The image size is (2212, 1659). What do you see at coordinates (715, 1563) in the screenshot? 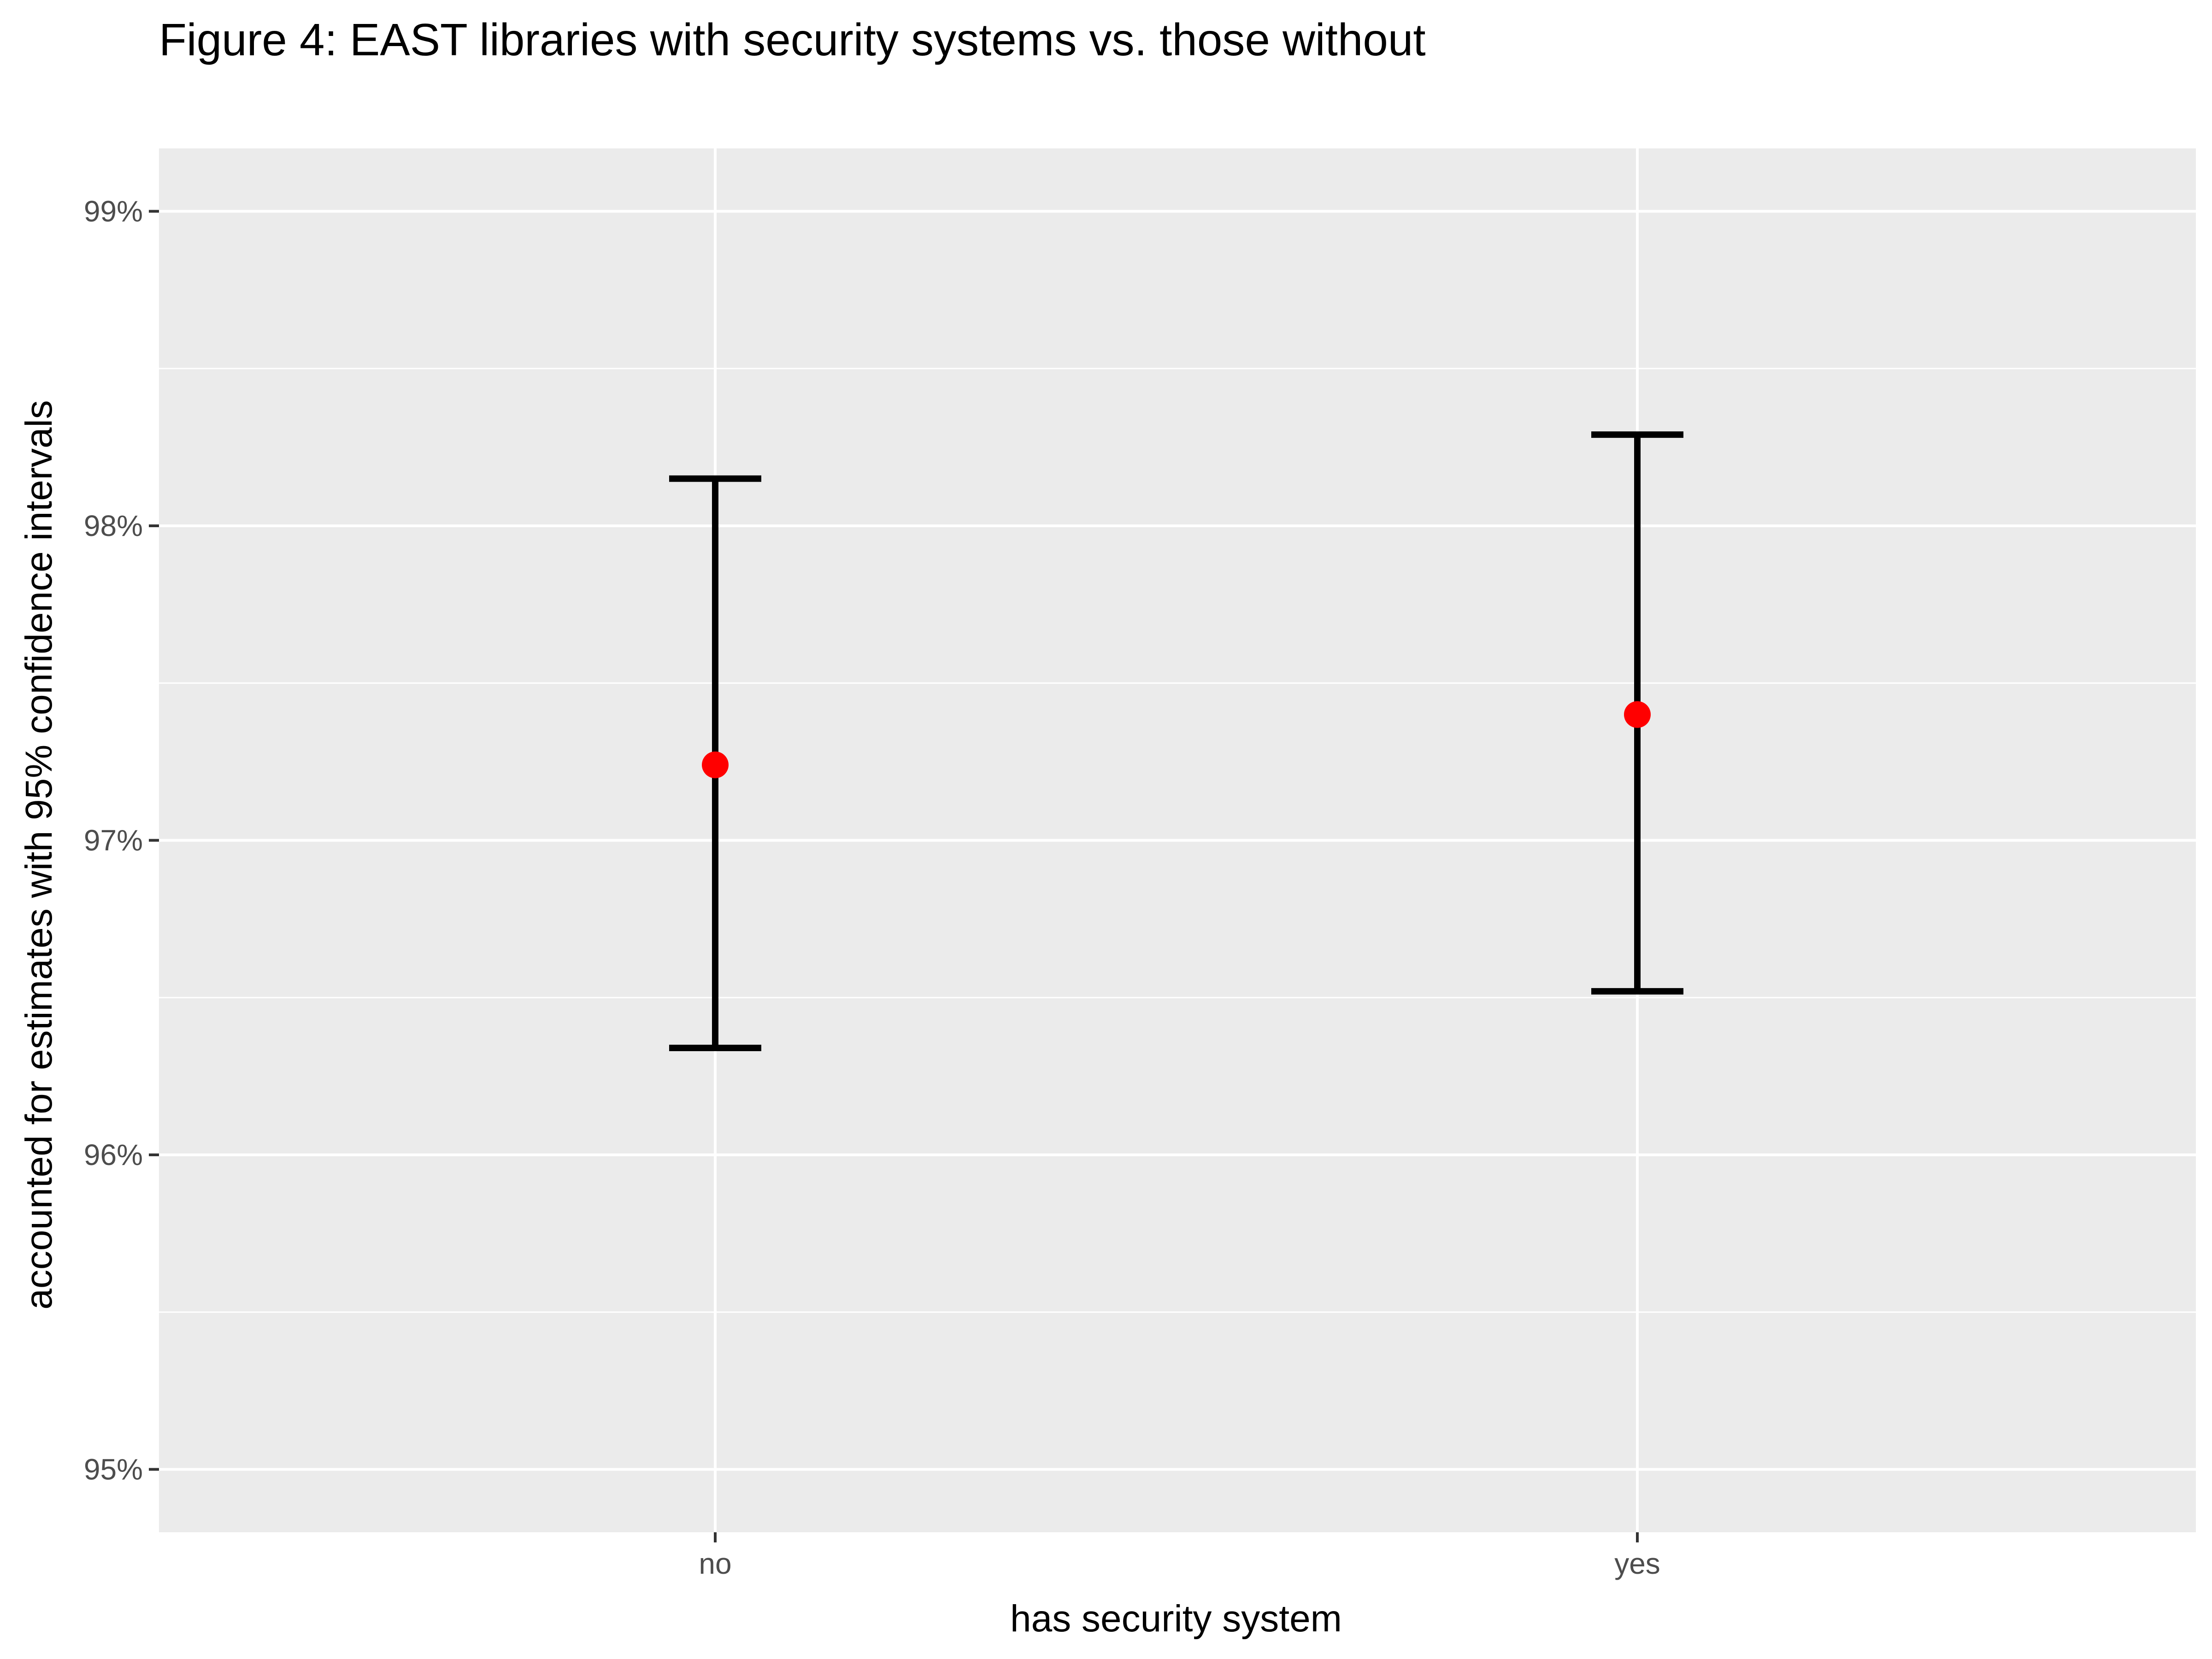
I see `x-tick-label: no` at bounding box center [715, 1563].